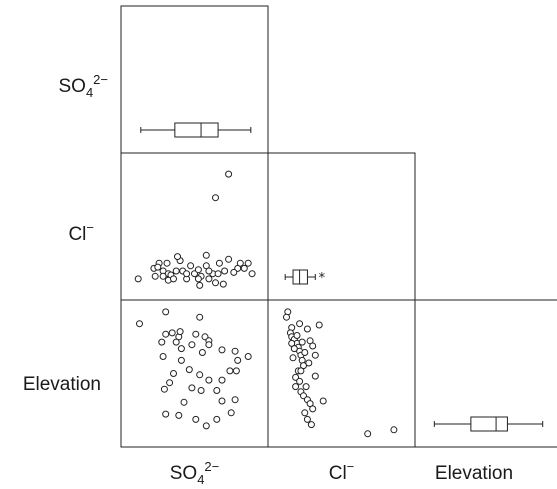 The height and width of the screenshot is (489, 557). I want to click on panel-frame-cl-so4, so click(194, 226).